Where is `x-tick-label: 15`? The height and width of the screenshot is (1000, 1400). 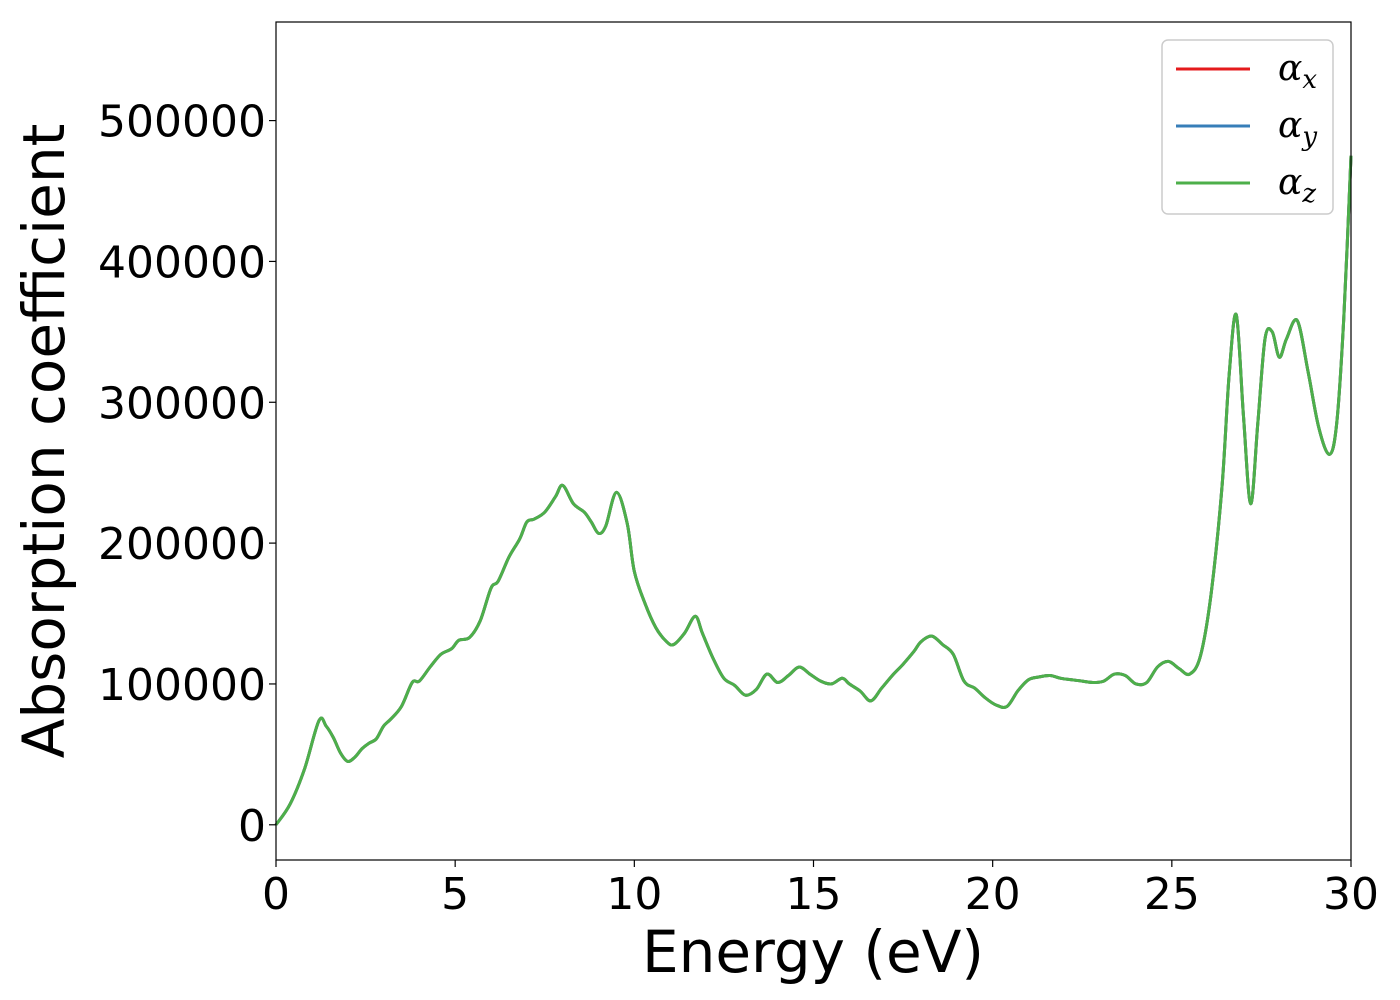 x-tick-label: 15 is located at coordinates (814, 894).